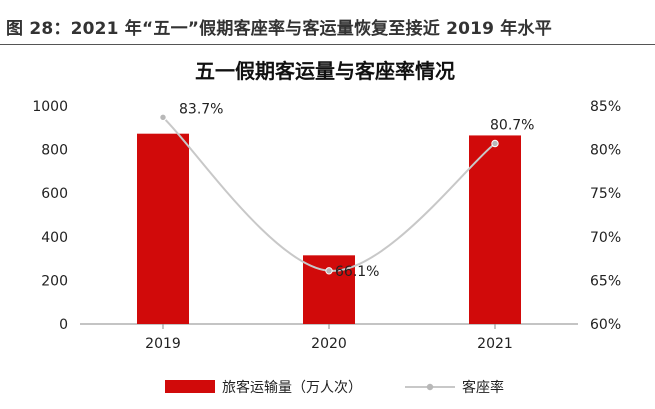  What do you see at coordinates (605, 151) in the screenshot?
I see `y-right-tick-label: 80%` at bounding box center [605, 151].